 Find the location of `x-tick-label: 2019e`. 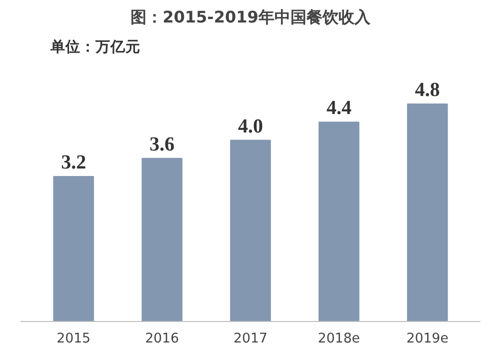

x-tick-label: 2019e is located at coordinates (427, 338).